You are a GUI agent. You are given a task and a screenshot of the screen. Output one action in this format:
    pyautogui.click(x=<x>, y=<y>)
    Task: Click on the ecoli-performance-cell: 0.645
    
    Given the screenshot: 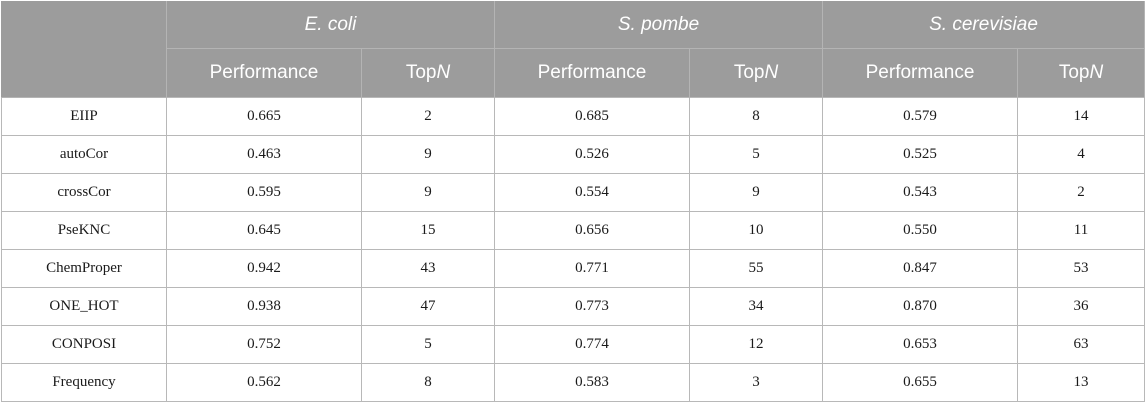 What is the action you would take?
    pyautogui.click(x=264, y=230)
    